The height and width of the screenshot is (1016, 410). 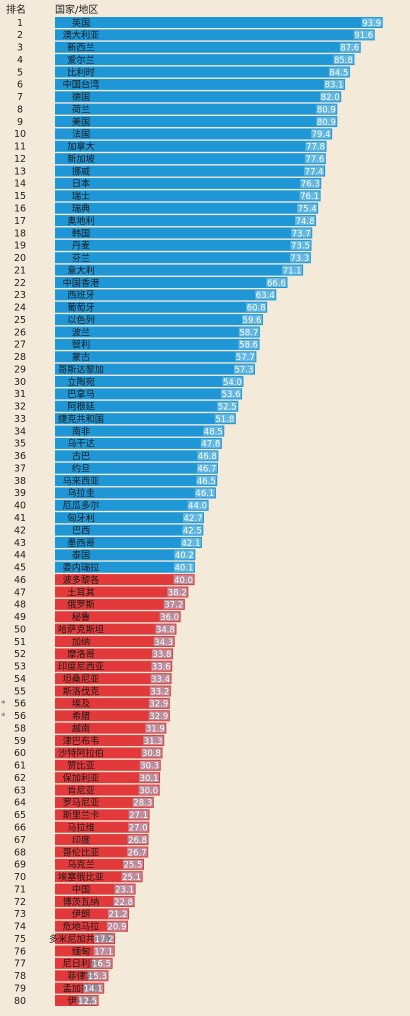 What do you see at coordinates (81, 728) in the screenshot?
I see `country-label: 越南` at bounding box center [81, 728].